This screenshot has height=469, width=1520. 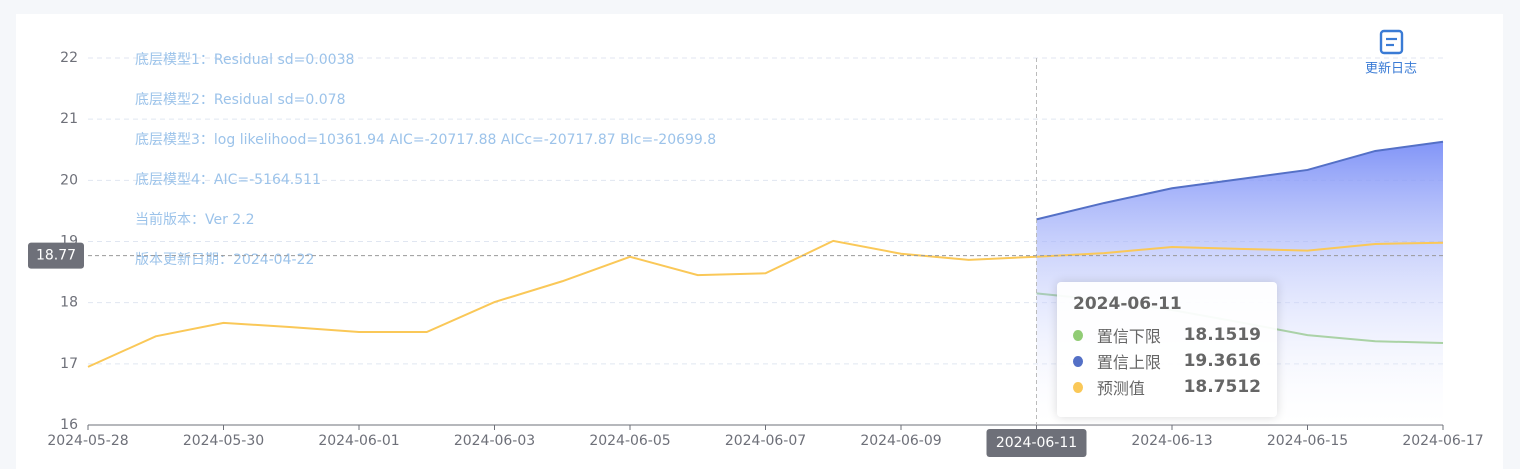 What do you see at coordinates (1127, 304) in the screenshot?
I see `tooltip-title: 2024-06-11` at bounding box center [1127, 304].